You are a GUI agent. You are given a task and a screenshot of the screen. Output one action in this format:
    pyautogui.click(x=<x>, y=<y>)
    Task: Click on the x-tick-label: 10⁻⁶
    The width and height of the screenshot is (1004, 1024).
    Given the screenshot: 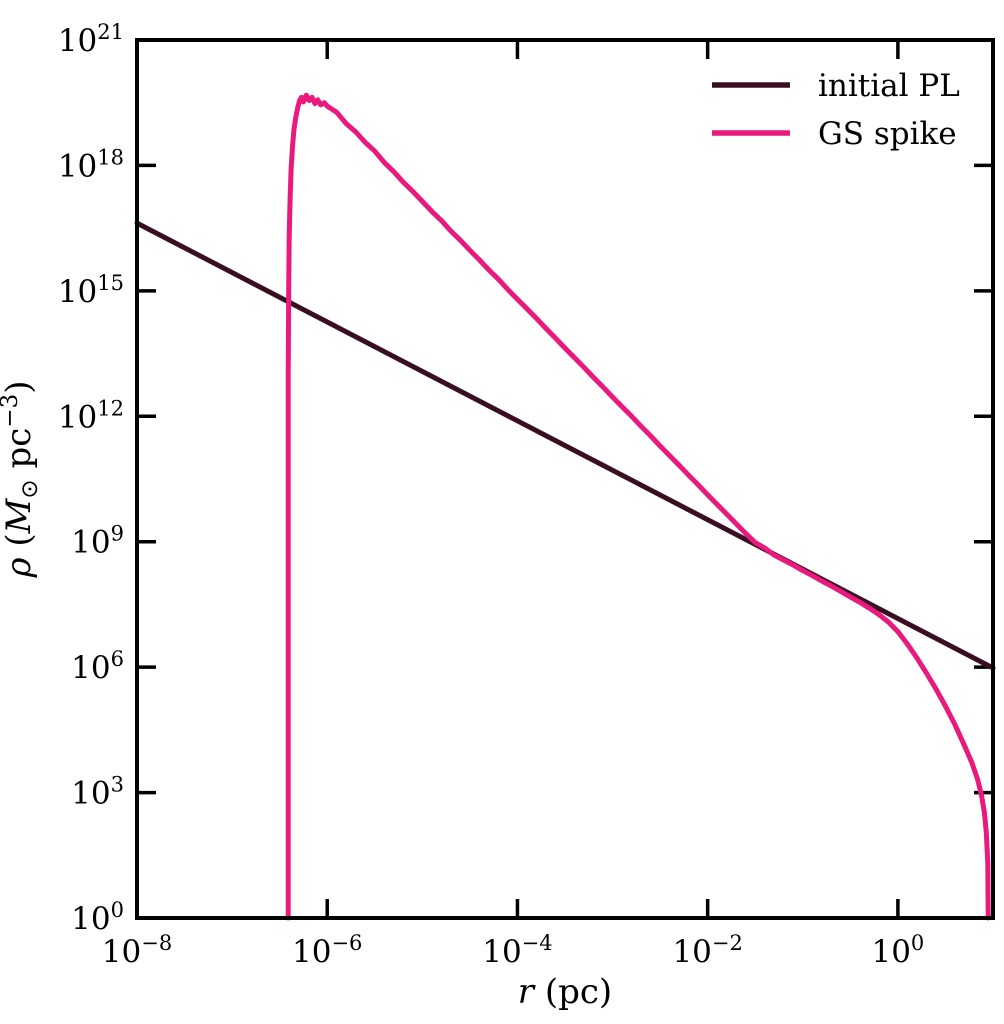 What is the action you would take?
    pyautogui.click(x=327, y=950)
    